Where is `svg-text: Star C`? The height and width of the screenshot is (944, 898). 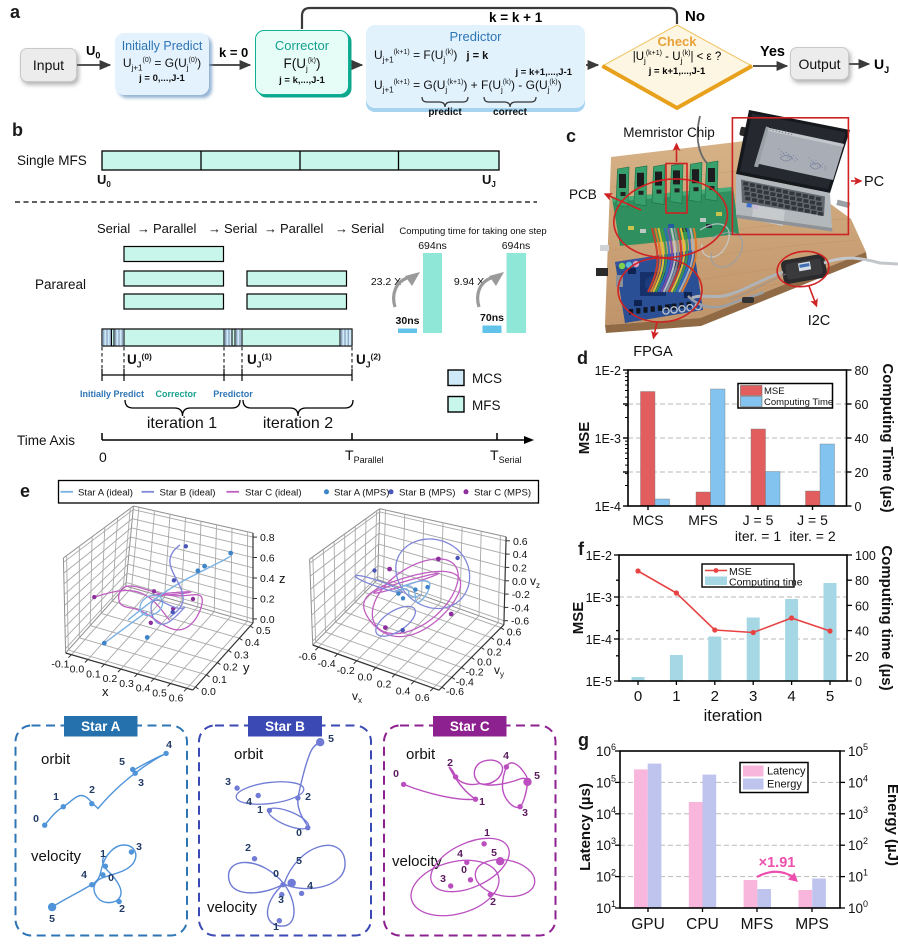
svg-text: Star C is located at coordinates (470, 726).